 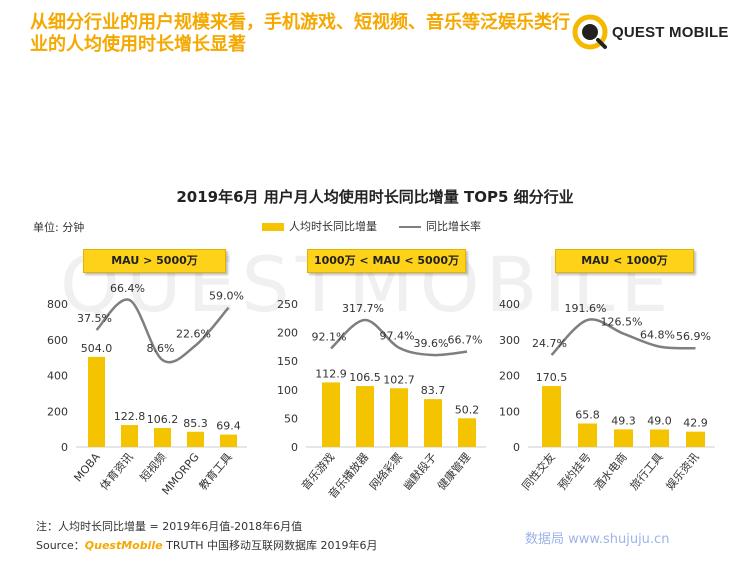 I want to click on y-tick-label: 50, so click(x=291, y=418).